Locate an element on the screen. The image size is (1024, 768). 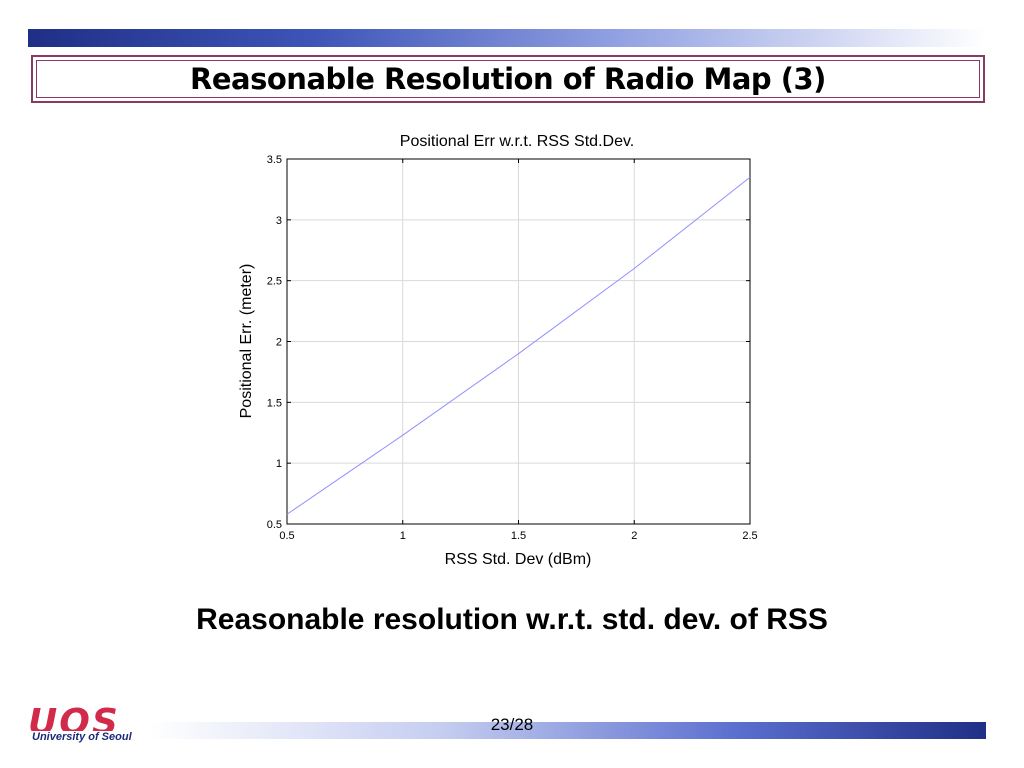
y-tick-label: 3 is located at coordinates (279, 221).